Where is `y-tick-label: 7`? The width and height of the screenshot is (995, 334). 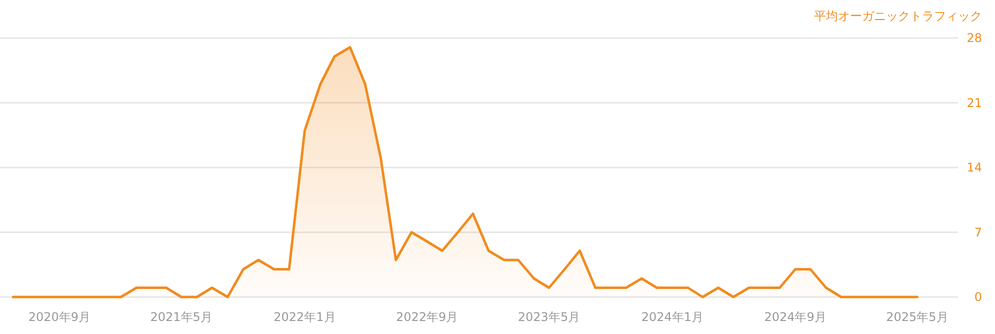
y-tick-label: 7 is located at coordinates (978, 232).